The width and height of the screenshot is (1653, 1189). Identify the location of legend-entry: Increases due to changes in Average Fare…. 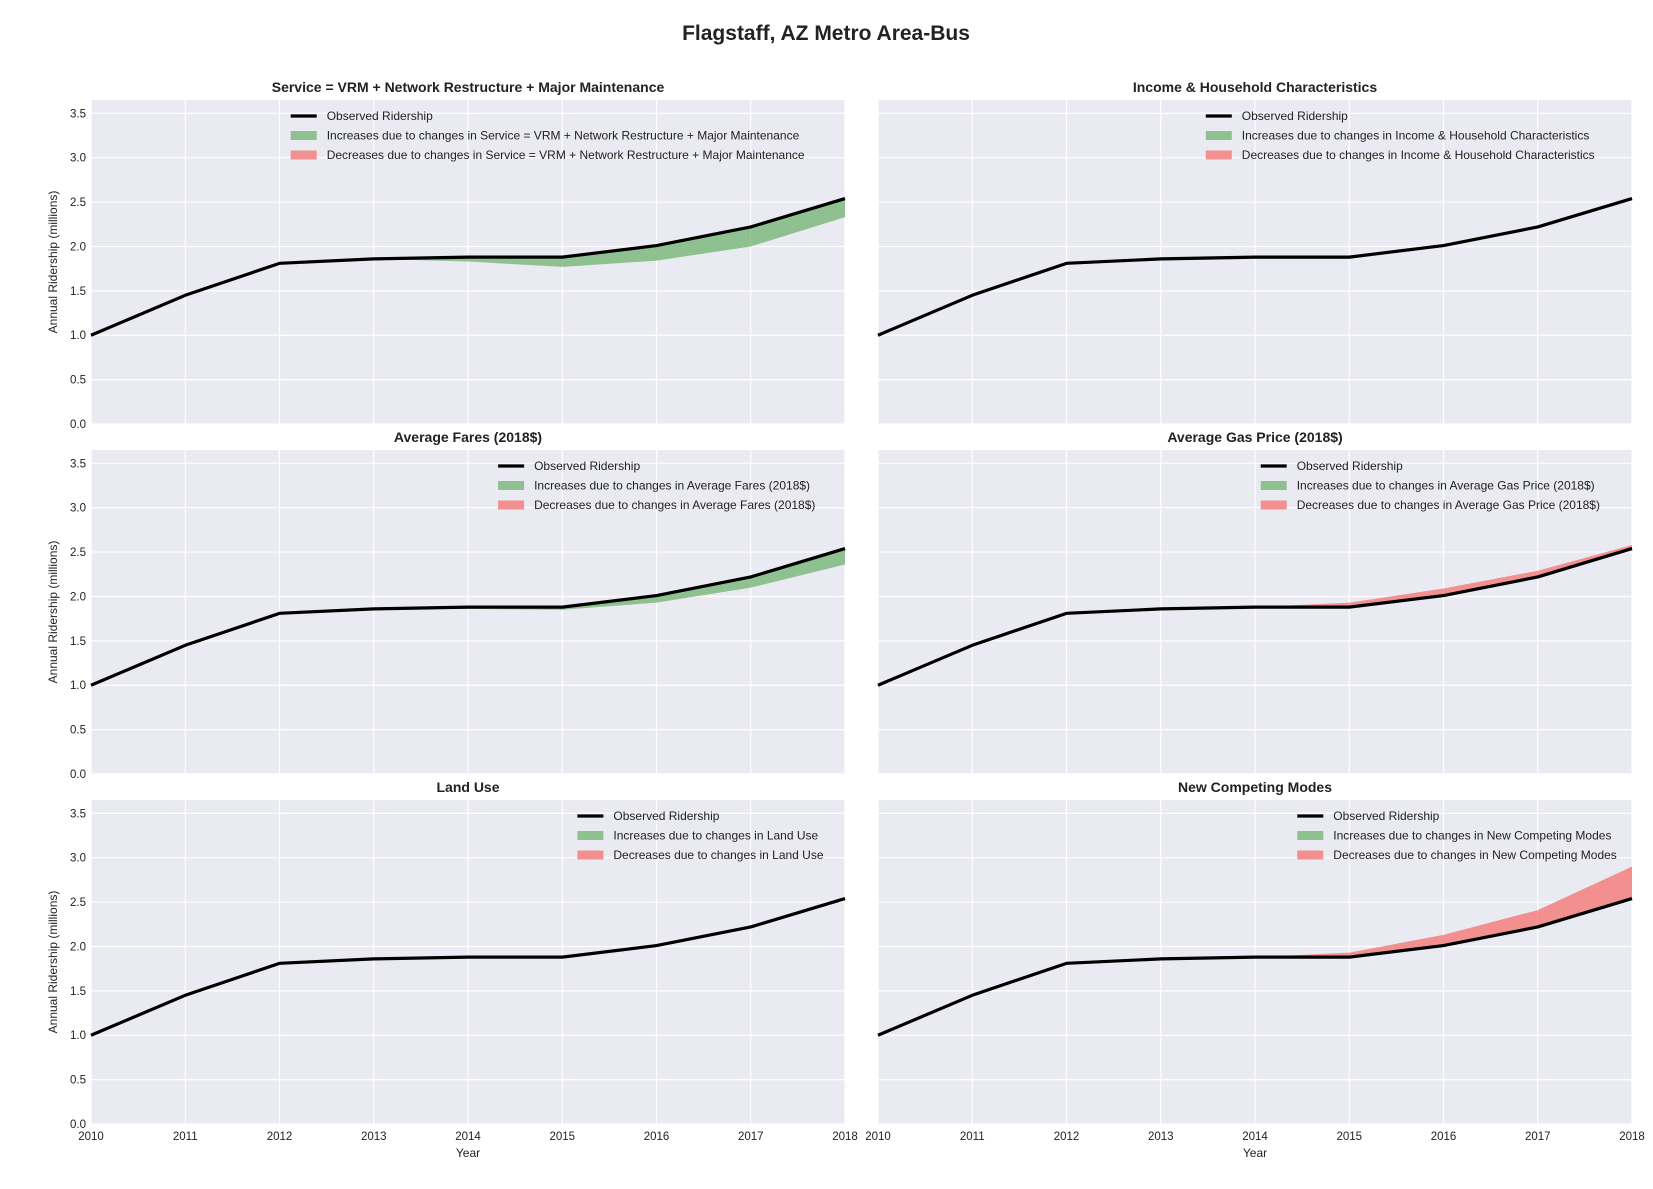
(672, 486).